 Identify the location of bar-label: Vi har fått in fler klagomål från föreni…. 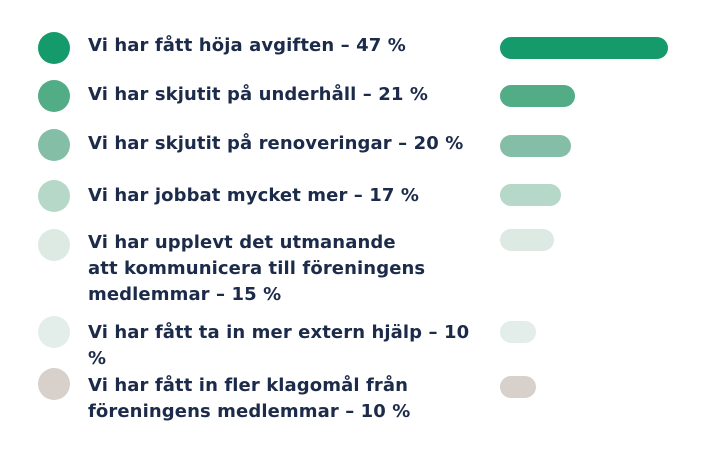
(249, 398).